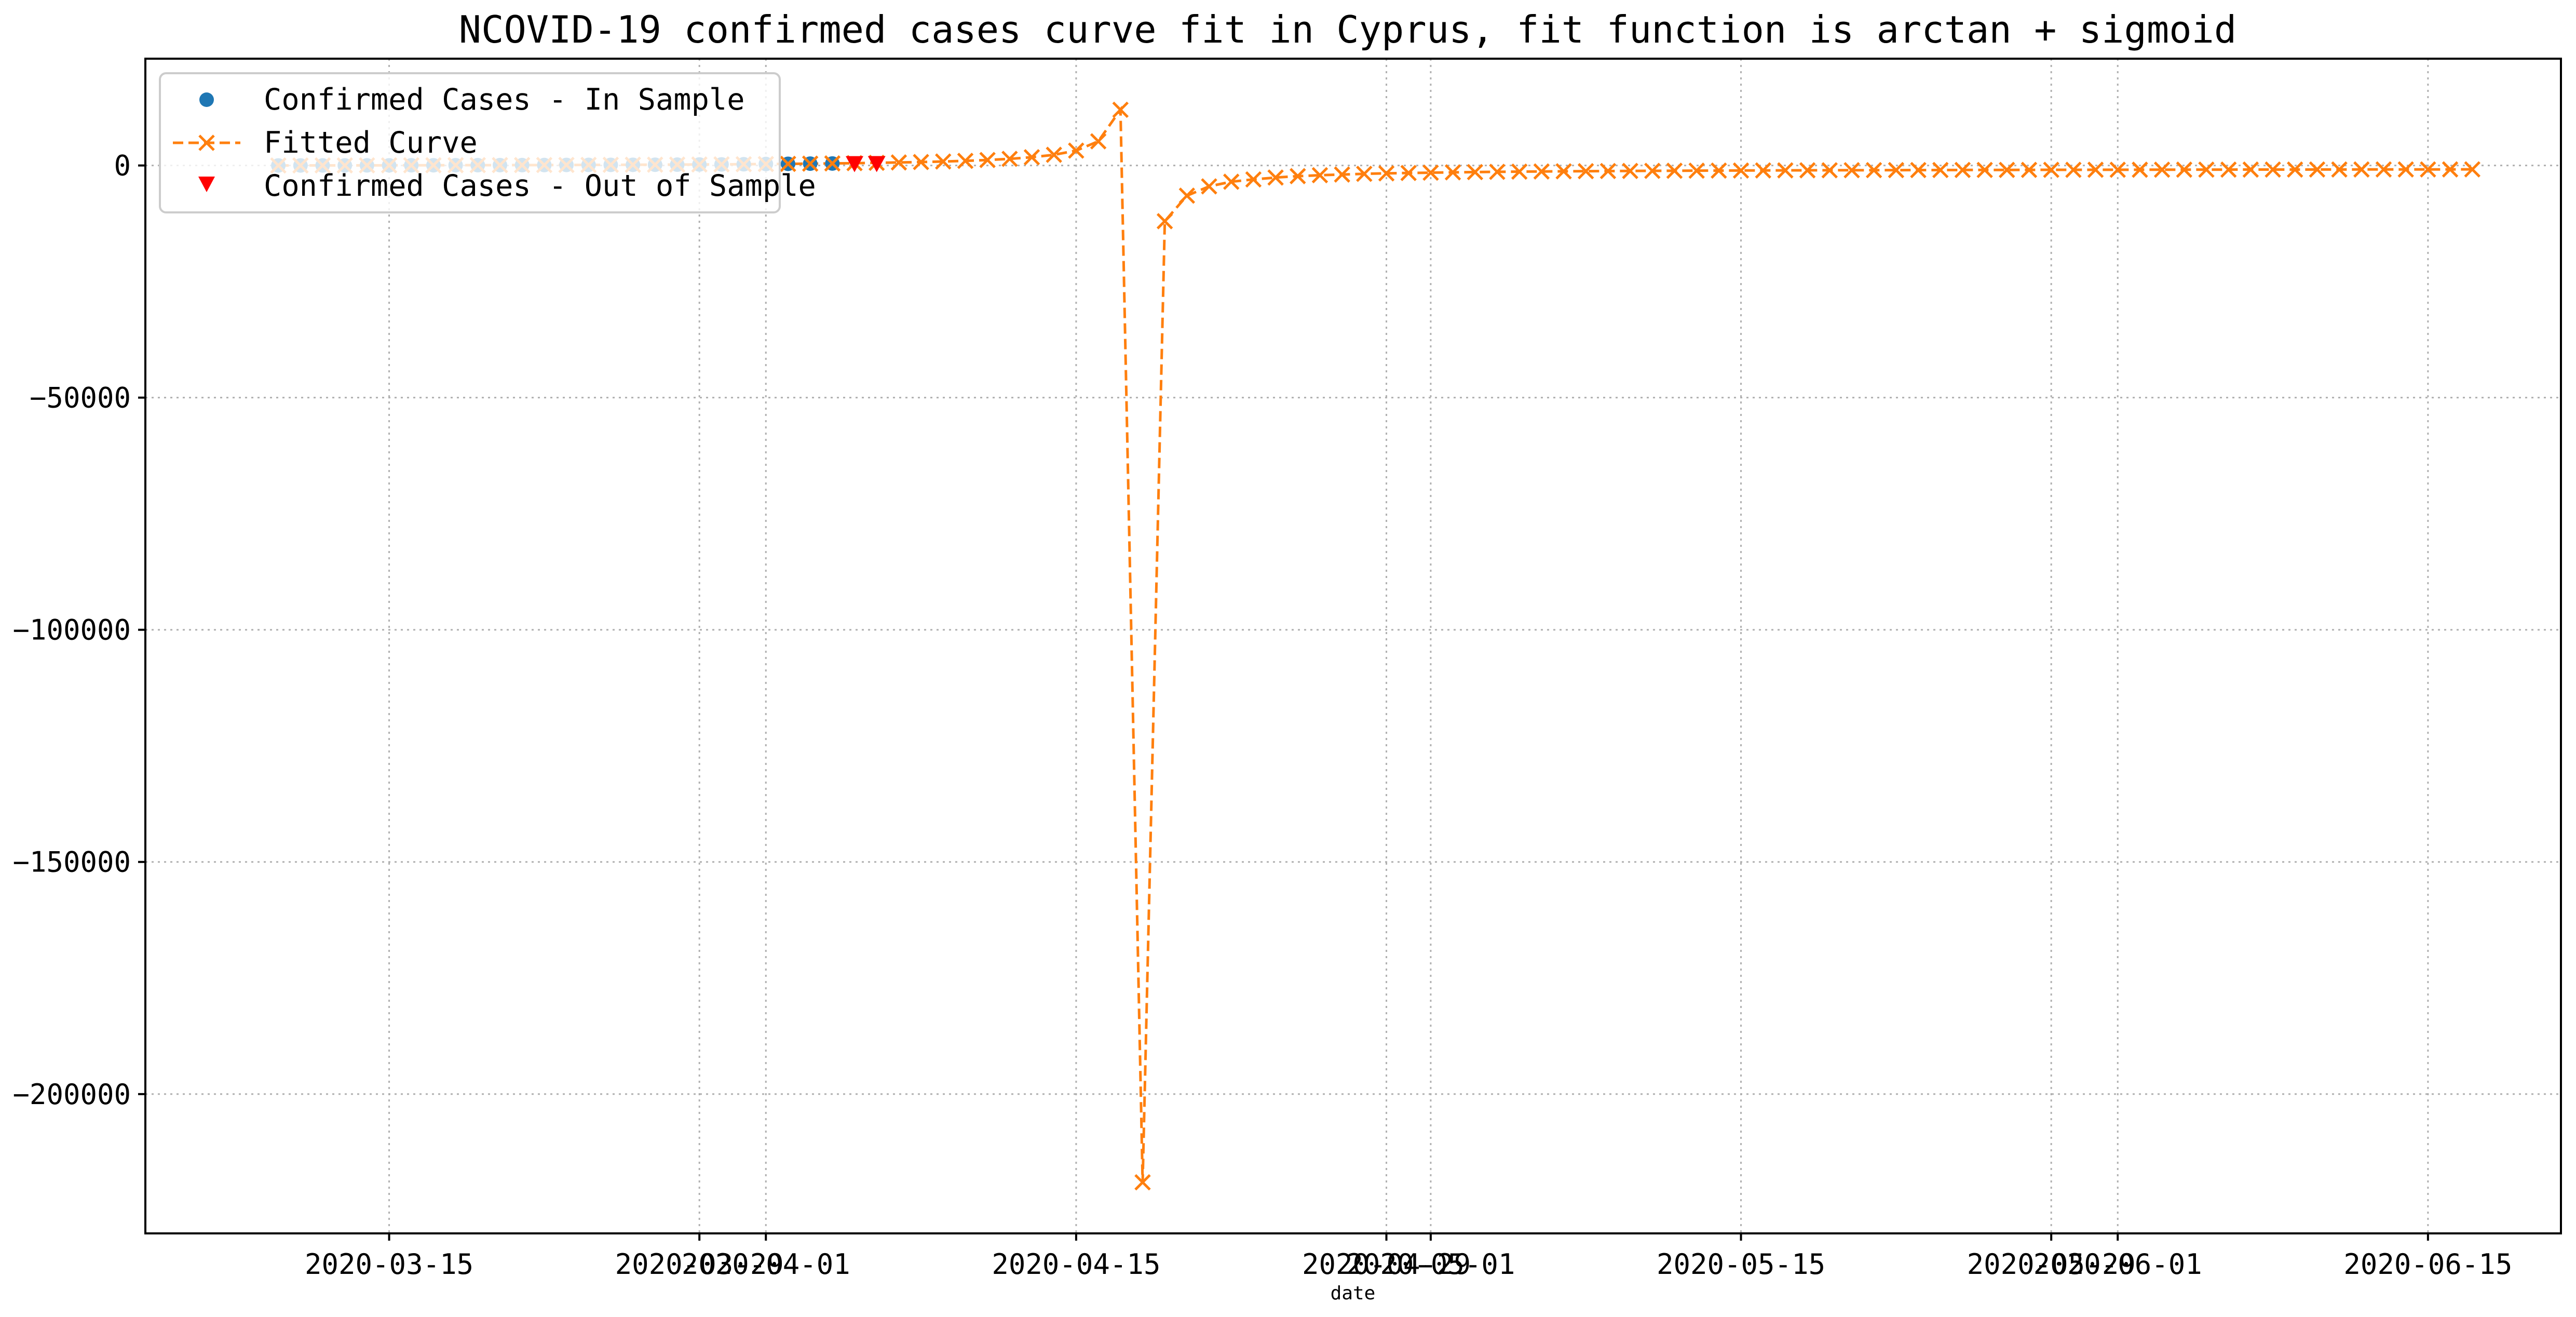 The image size is (2576, 1317). I want to click on x-axis-label: date, so click(1353, 1293).